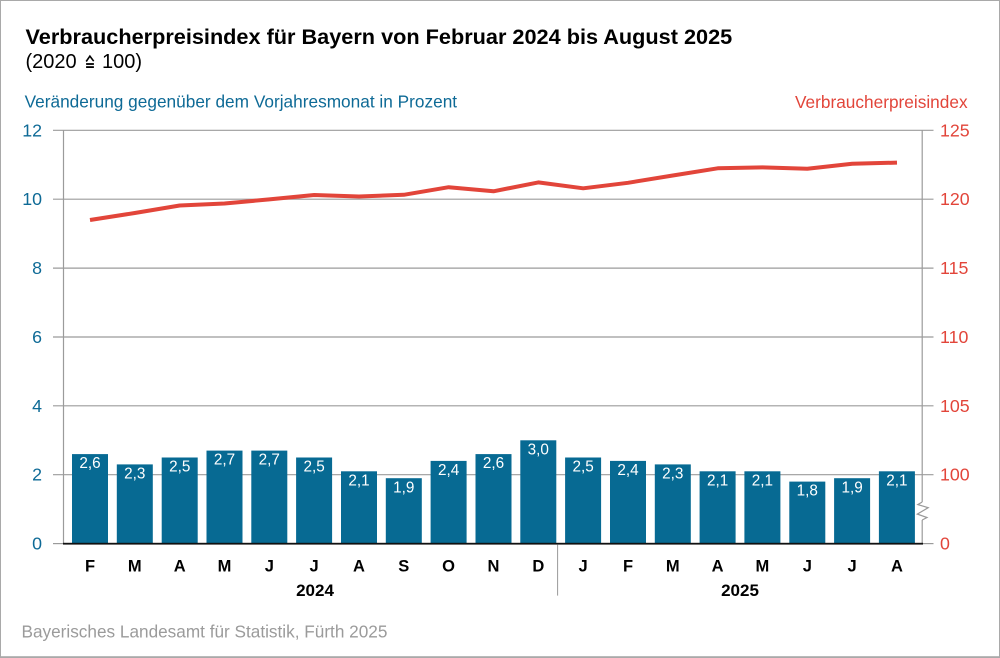  I want to click on svg-text: D, so click(538, 567).